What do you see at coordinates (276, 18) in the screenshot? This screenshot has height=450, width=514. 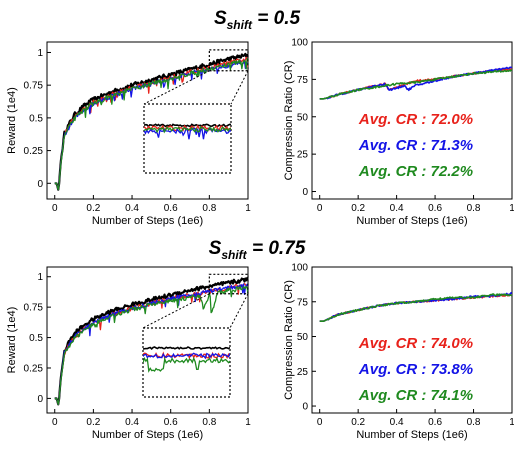 I see `title-value: = 0.5` at bounding box center [276, 18].